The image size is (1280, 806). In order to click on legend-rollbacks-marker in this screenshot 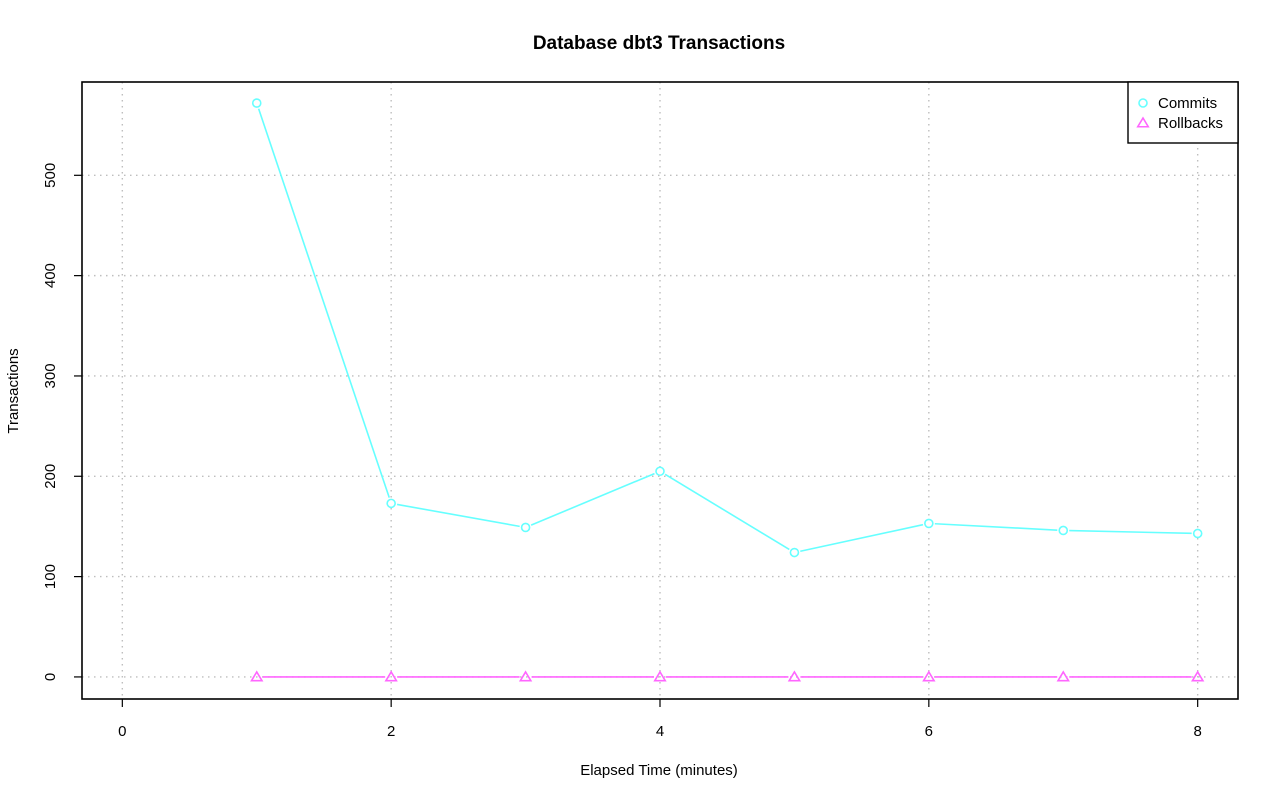, I will do `click(1143, 122)`.